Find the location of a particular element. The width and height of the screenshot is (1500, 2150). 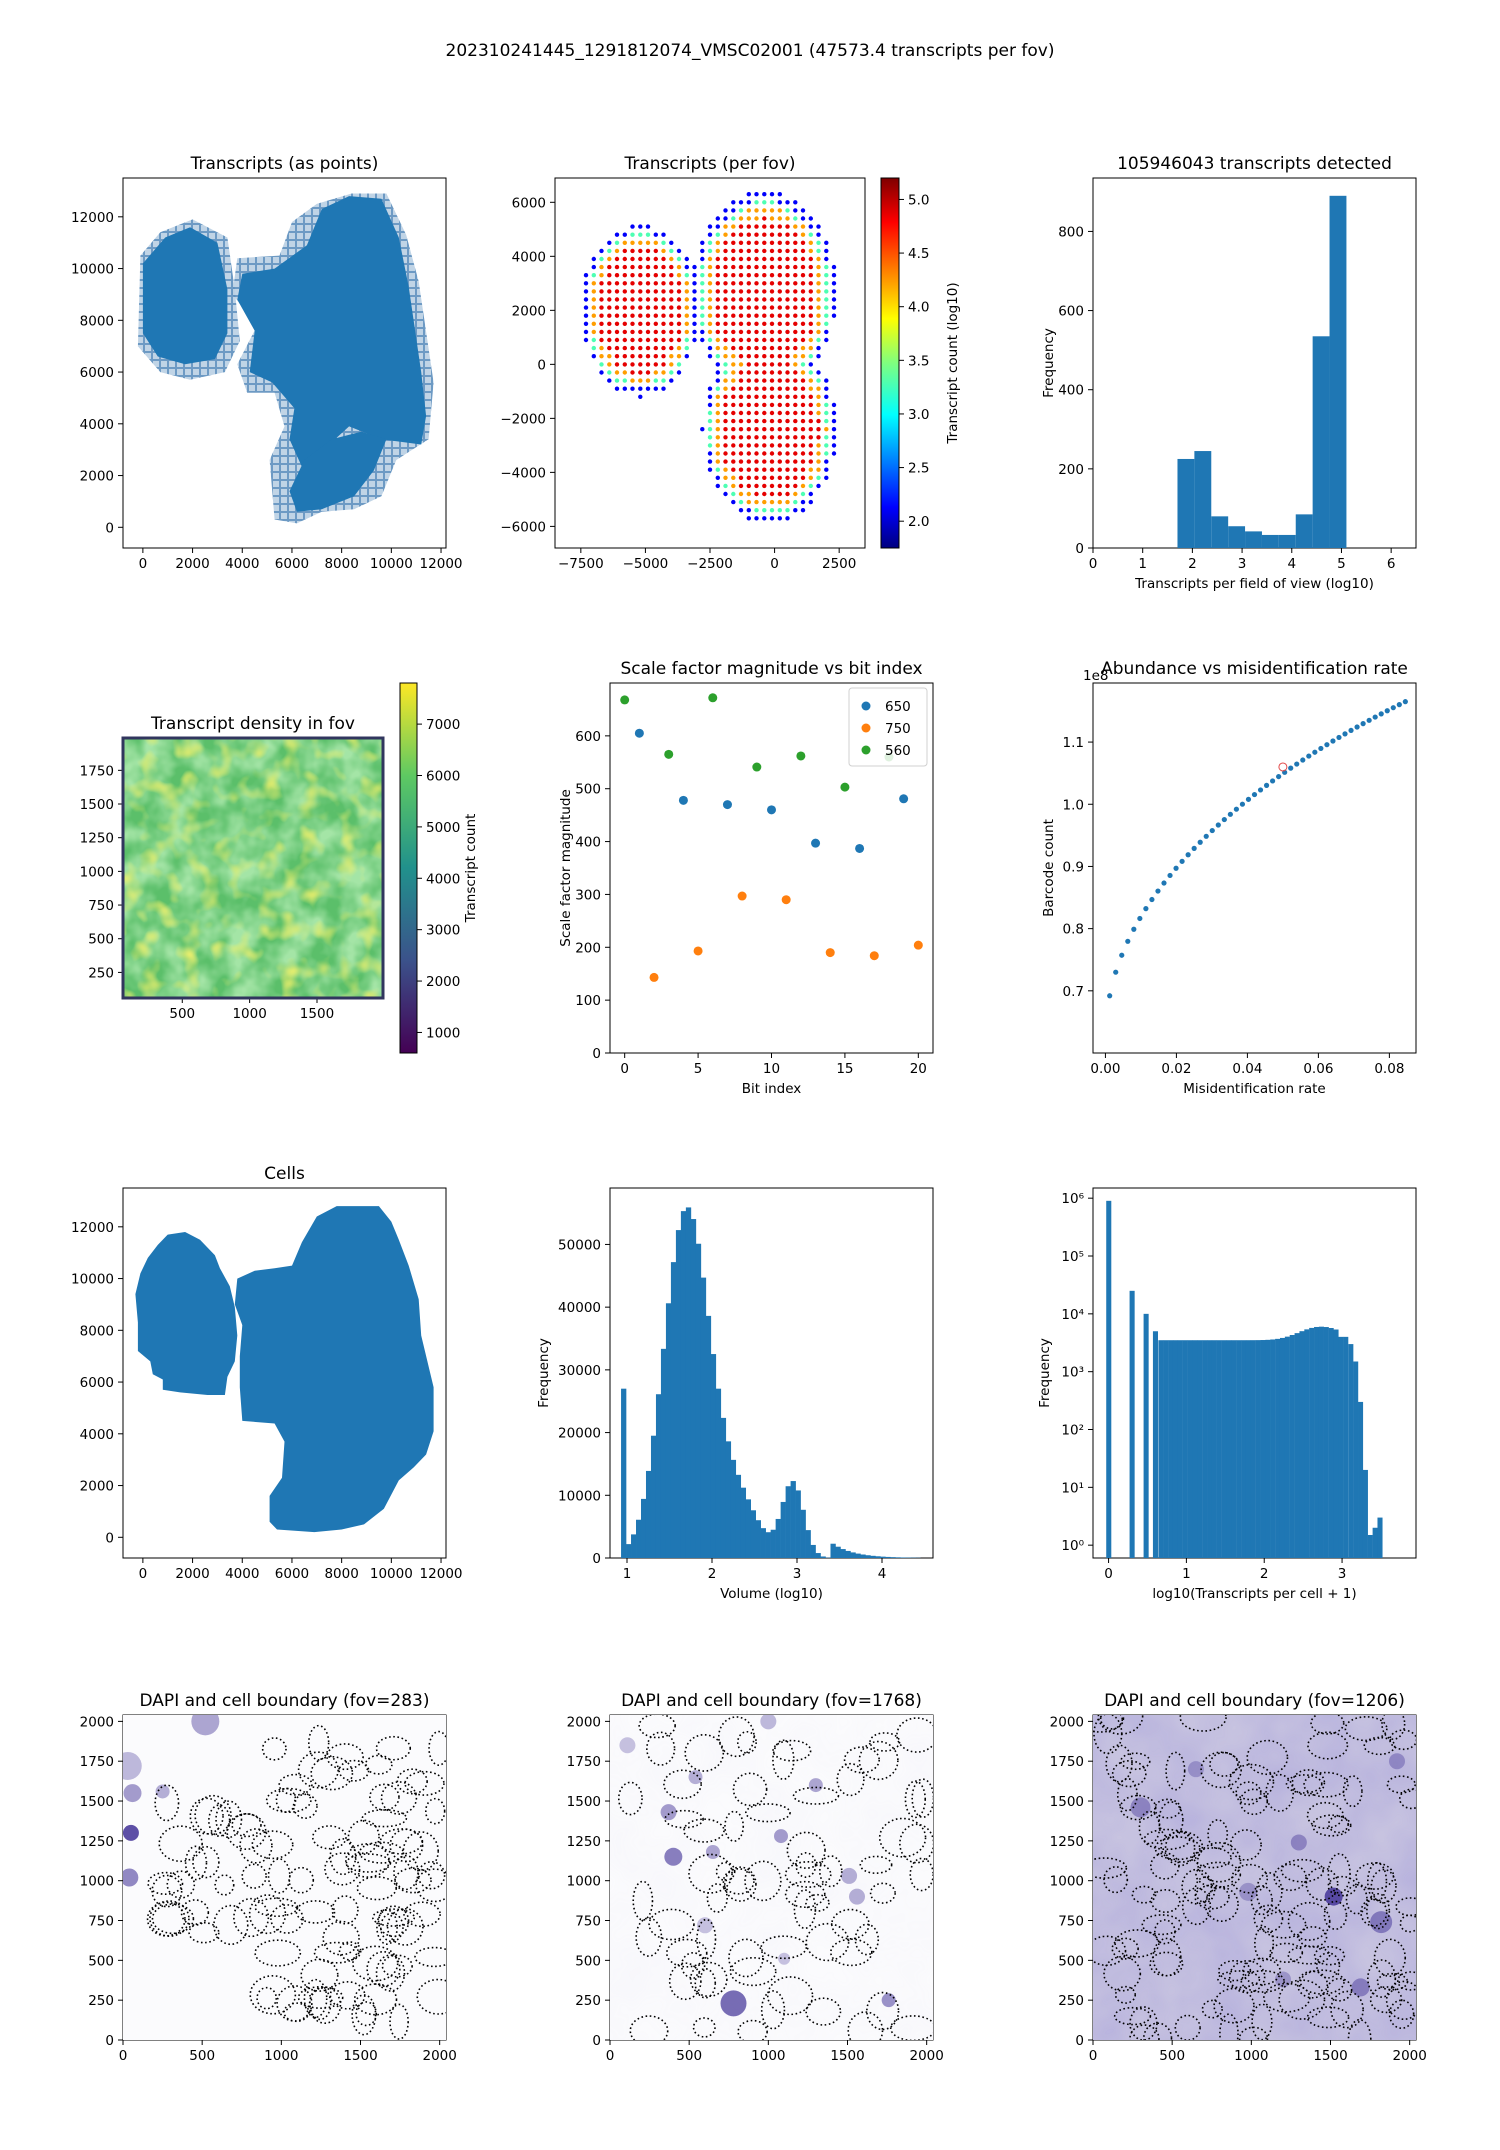

x-tick-label: 8000 is located at coordinates (341, 1574).